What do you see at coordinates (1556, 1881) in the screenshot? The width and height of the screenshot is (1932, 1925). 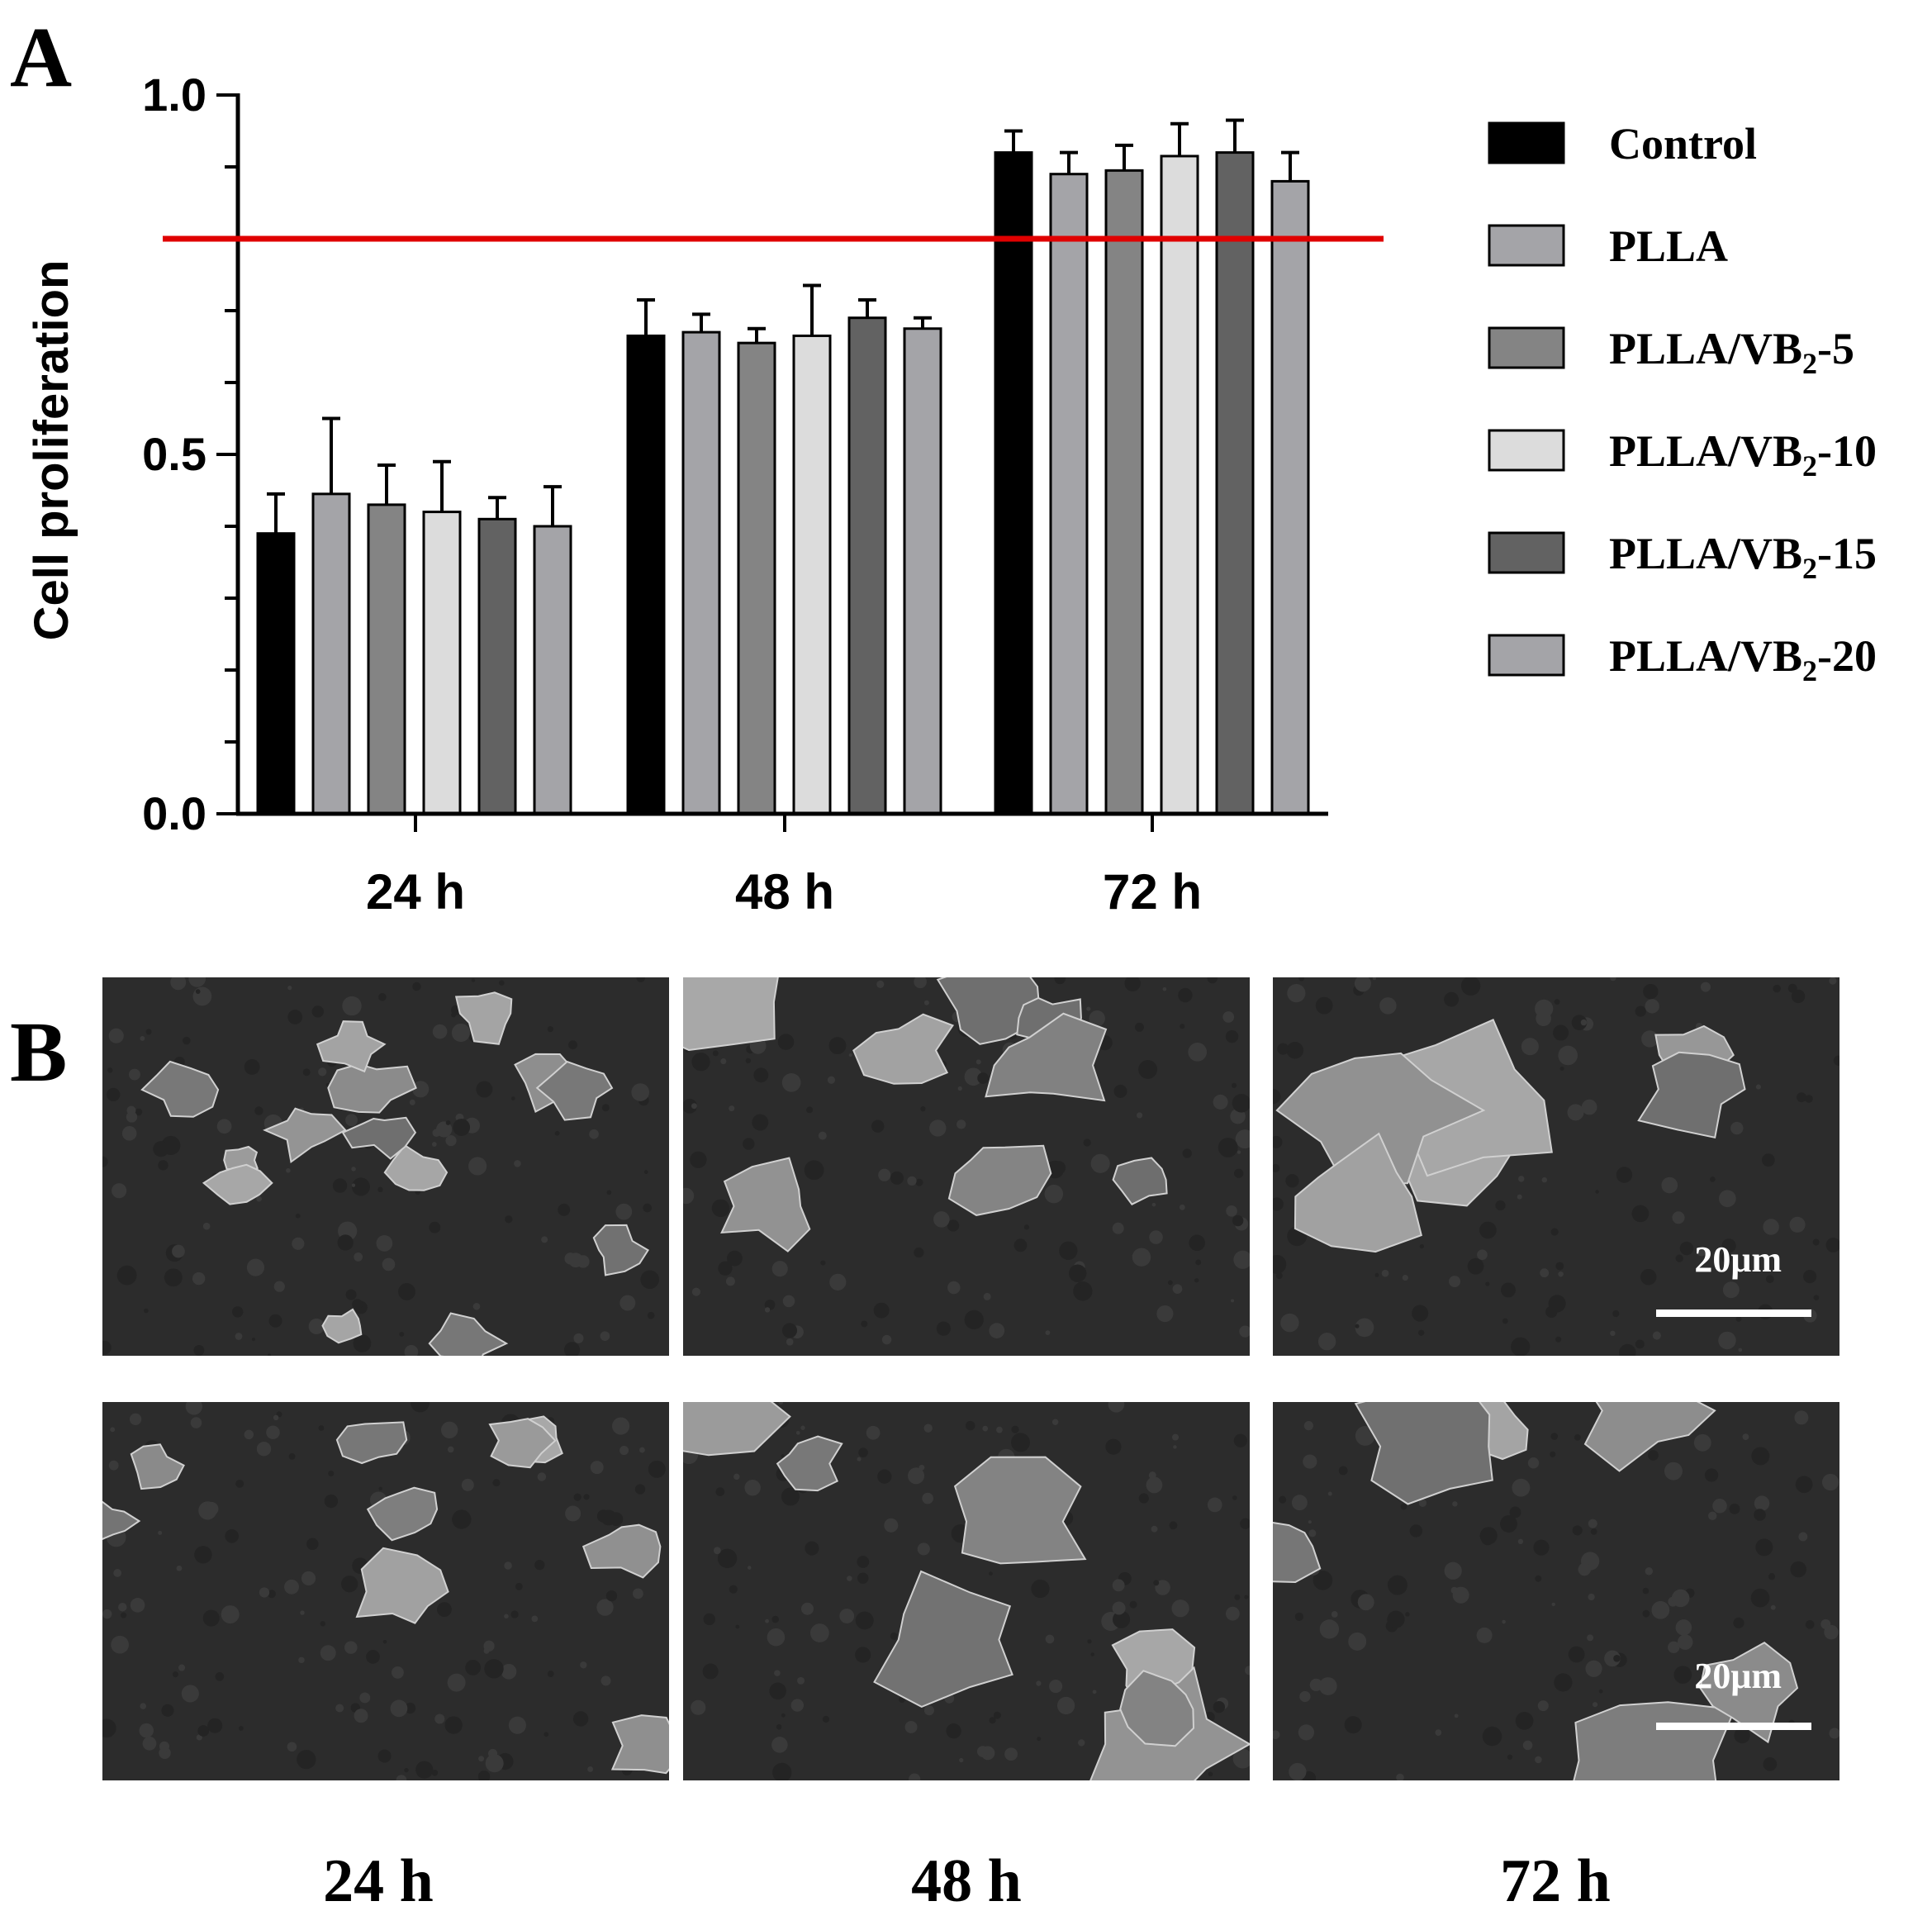 I see `time-label-72h: 72 h` at bounding box center [1556, 1881].